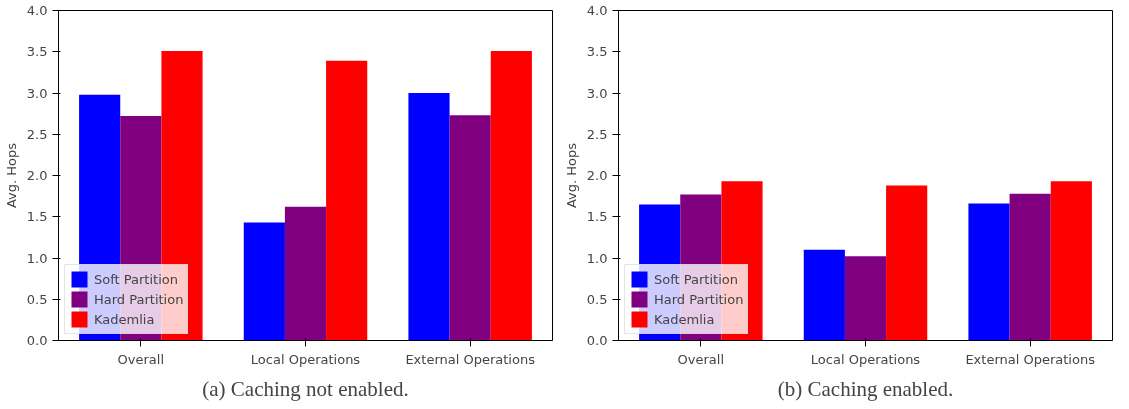 The width and height of the screenshot is (1129, 409). I want to click on text: (a) Caching not enabled., so click(305, 388).